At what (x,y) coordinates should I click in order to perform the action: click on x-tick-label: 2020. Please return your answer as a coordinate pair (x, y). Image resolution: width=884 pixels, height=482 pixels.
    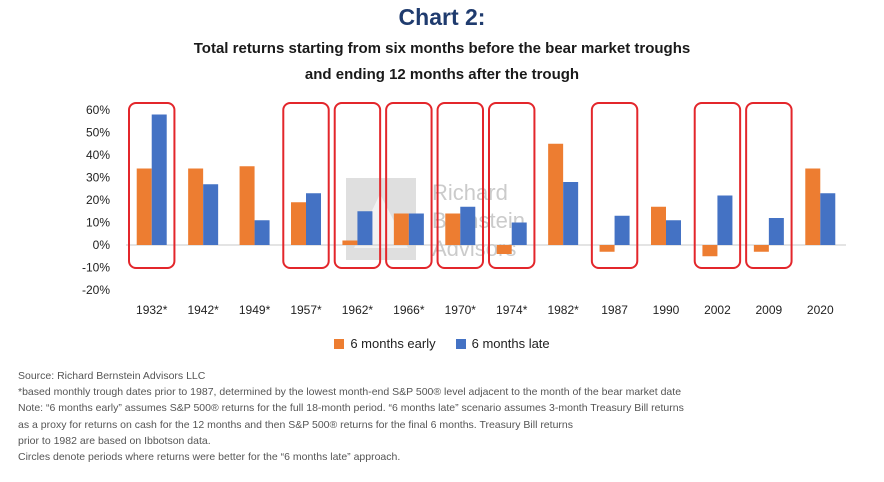
    Looking at the image, I should click on (820, 310).